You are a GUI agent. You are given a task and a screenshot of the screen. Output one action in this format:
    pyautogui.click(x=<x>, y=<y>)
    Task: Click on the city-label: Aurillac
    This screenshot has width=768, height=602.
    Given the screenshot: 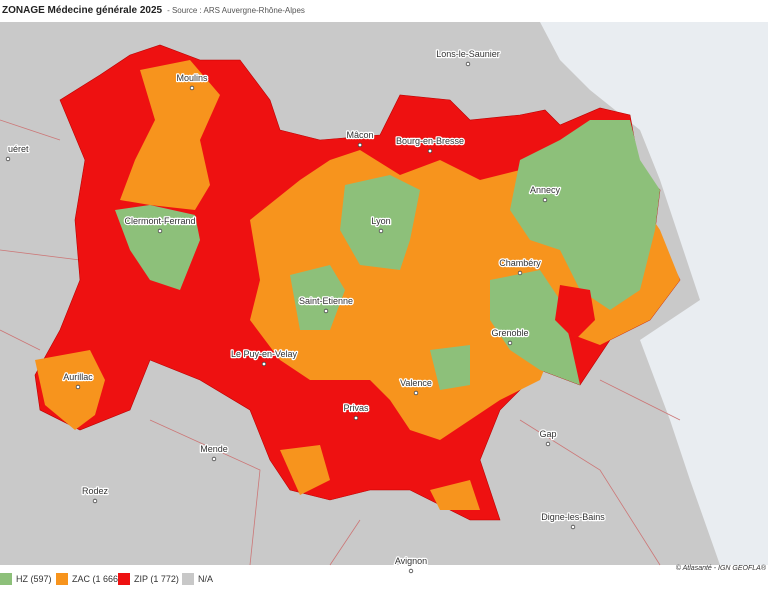 What is the action you would take?
    pyautogui.click(x=78, y=377)
    